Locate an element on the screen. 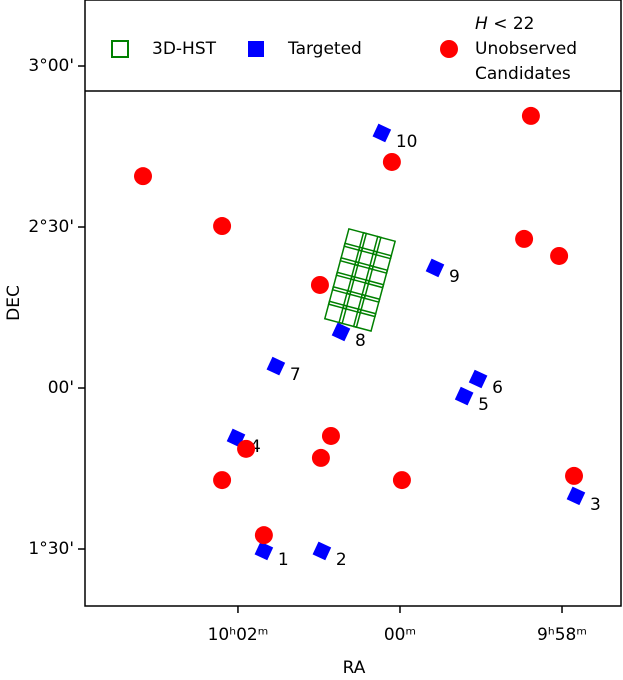 This screenshot has height=680, width=623. x-axis-label: RA is located at coordinates (354, 668).